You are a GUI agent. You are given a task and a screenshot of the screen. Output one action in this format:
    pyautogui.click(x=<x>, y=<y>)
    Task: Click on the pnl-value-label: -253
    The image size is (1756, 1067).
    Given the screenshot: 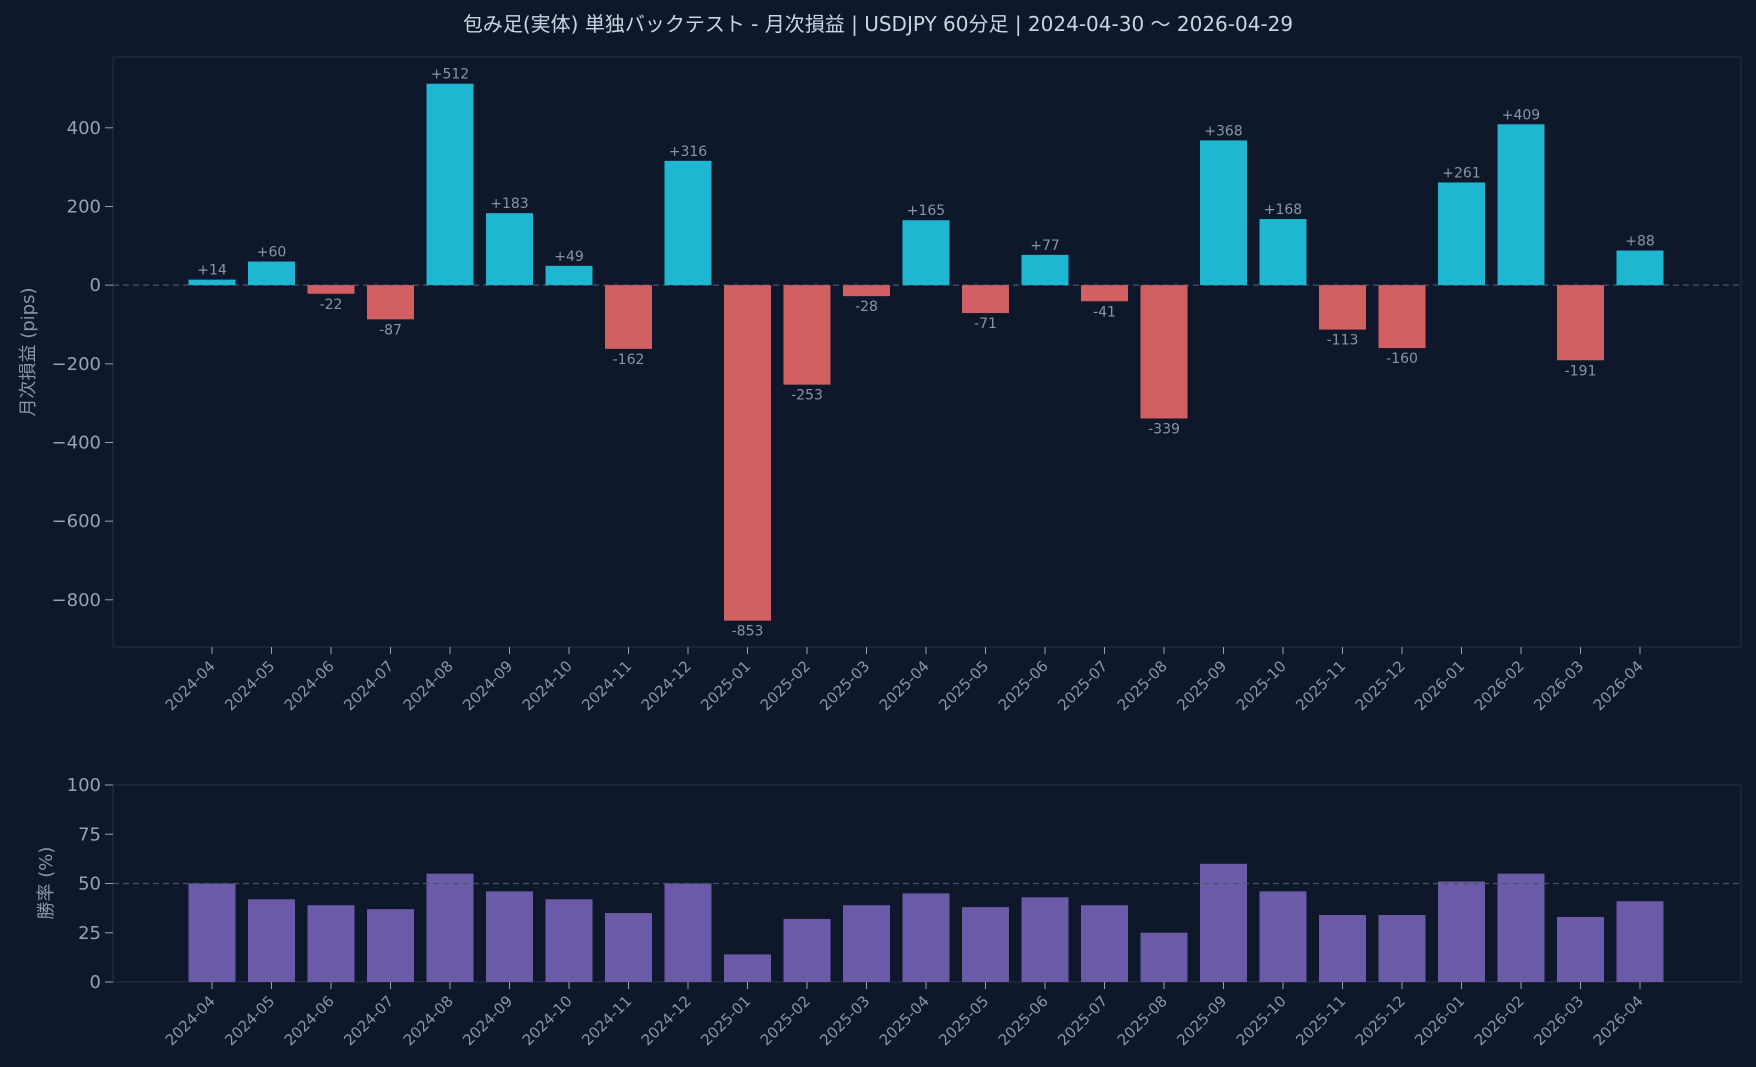 What is the action you would take?
    pyautogui.click(x=807, y=396)
    